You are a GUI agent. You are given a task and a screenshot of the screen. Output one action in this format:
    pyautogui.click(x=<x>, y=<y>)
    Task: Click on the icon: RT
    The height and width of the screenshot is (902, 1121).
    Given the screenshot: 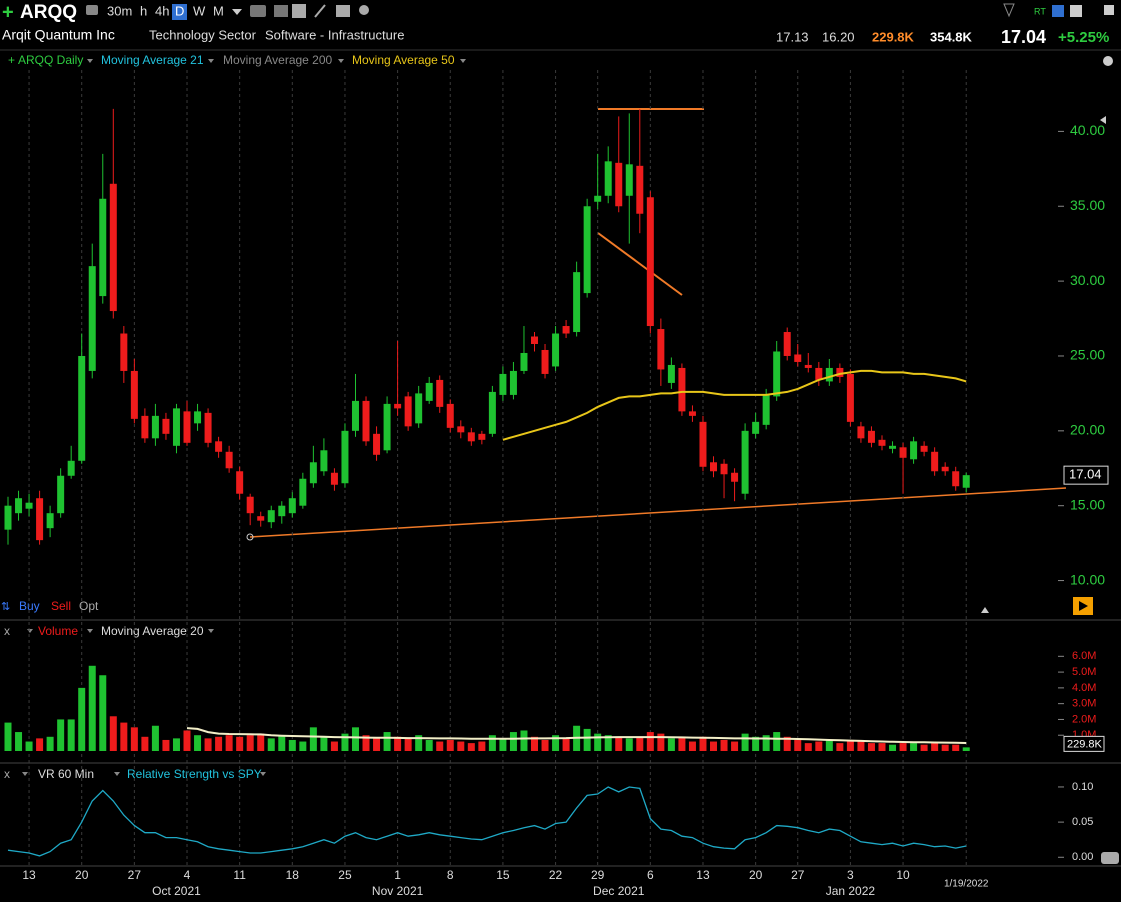 What is the action you would take?
    pyautogui.click(x=1040, y=11)
    